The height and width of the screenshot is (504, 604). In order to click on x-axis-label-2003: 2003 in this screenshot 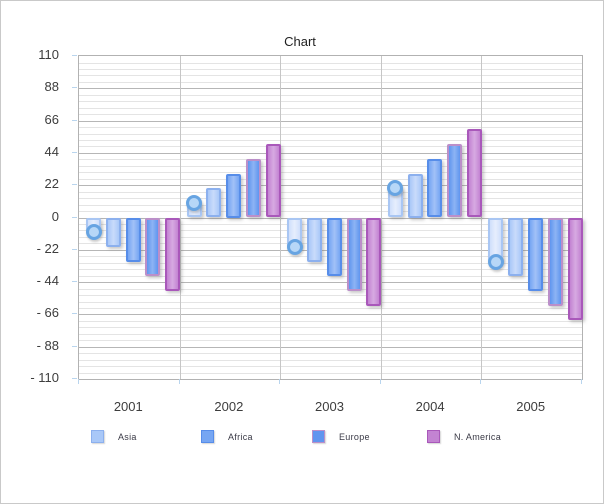, I will do `click(329, 406)`.